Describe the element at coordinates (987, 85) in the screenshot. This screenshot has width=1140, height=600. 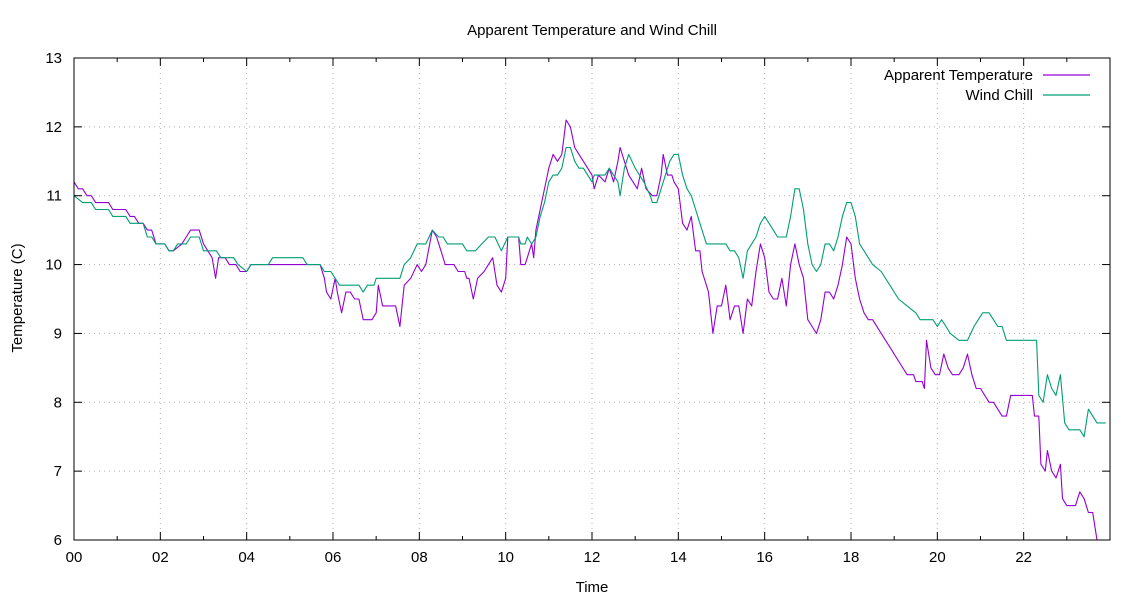
I see `legend: Apparent Temperature Wind Chill` at that location.